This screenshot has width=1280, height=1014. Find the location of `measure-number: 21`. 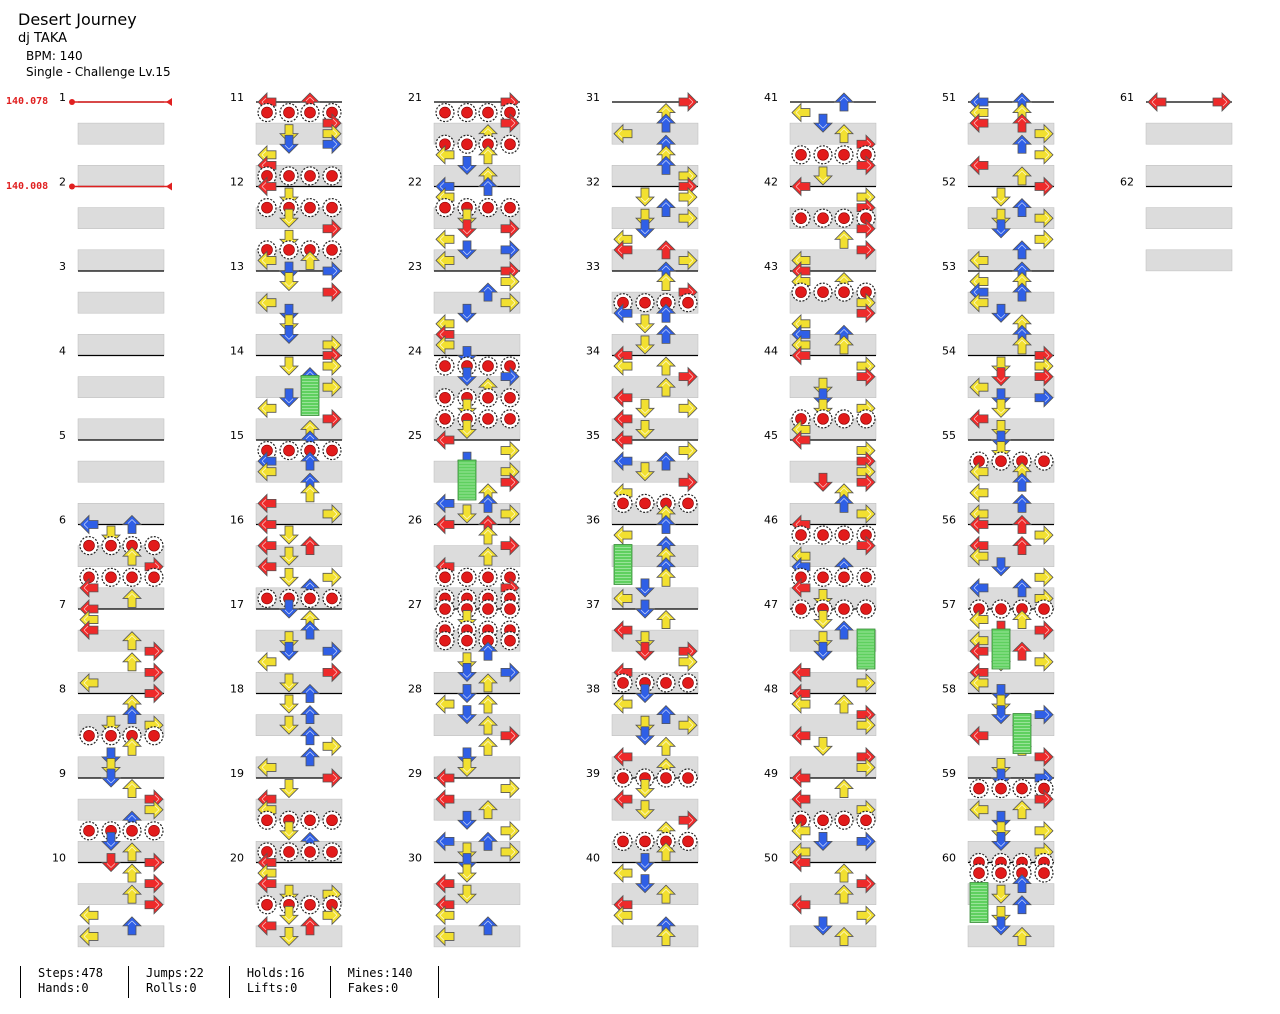

measure-number: 21 is located at coordinates (415, 97).